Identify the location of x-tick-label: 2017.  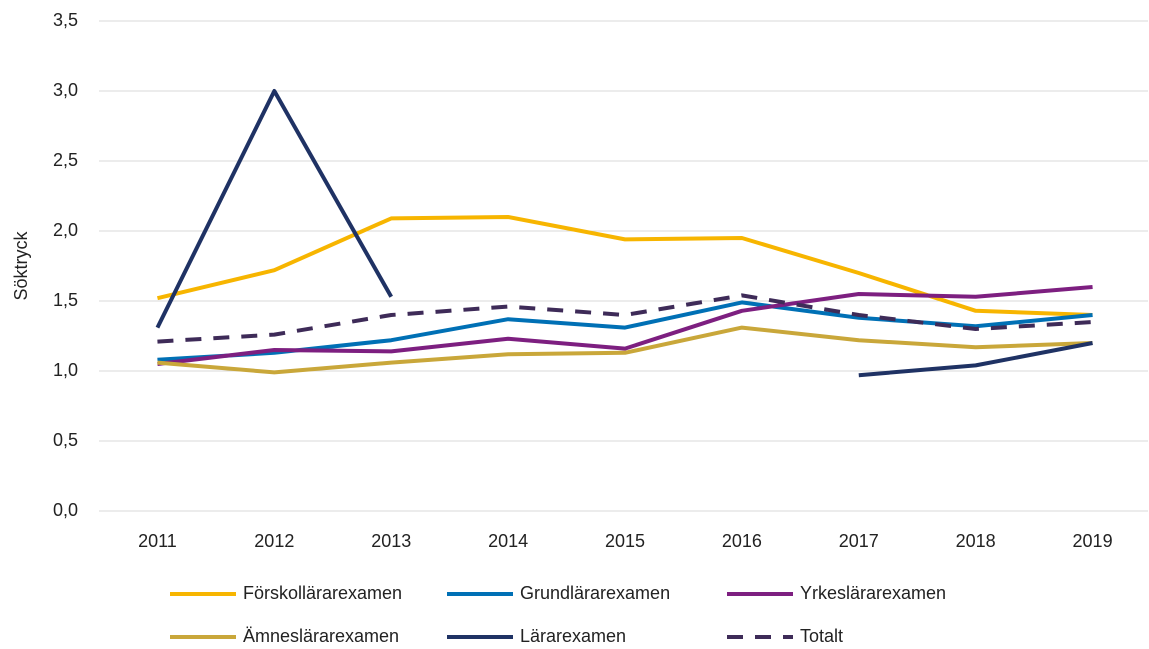
(859, 541).